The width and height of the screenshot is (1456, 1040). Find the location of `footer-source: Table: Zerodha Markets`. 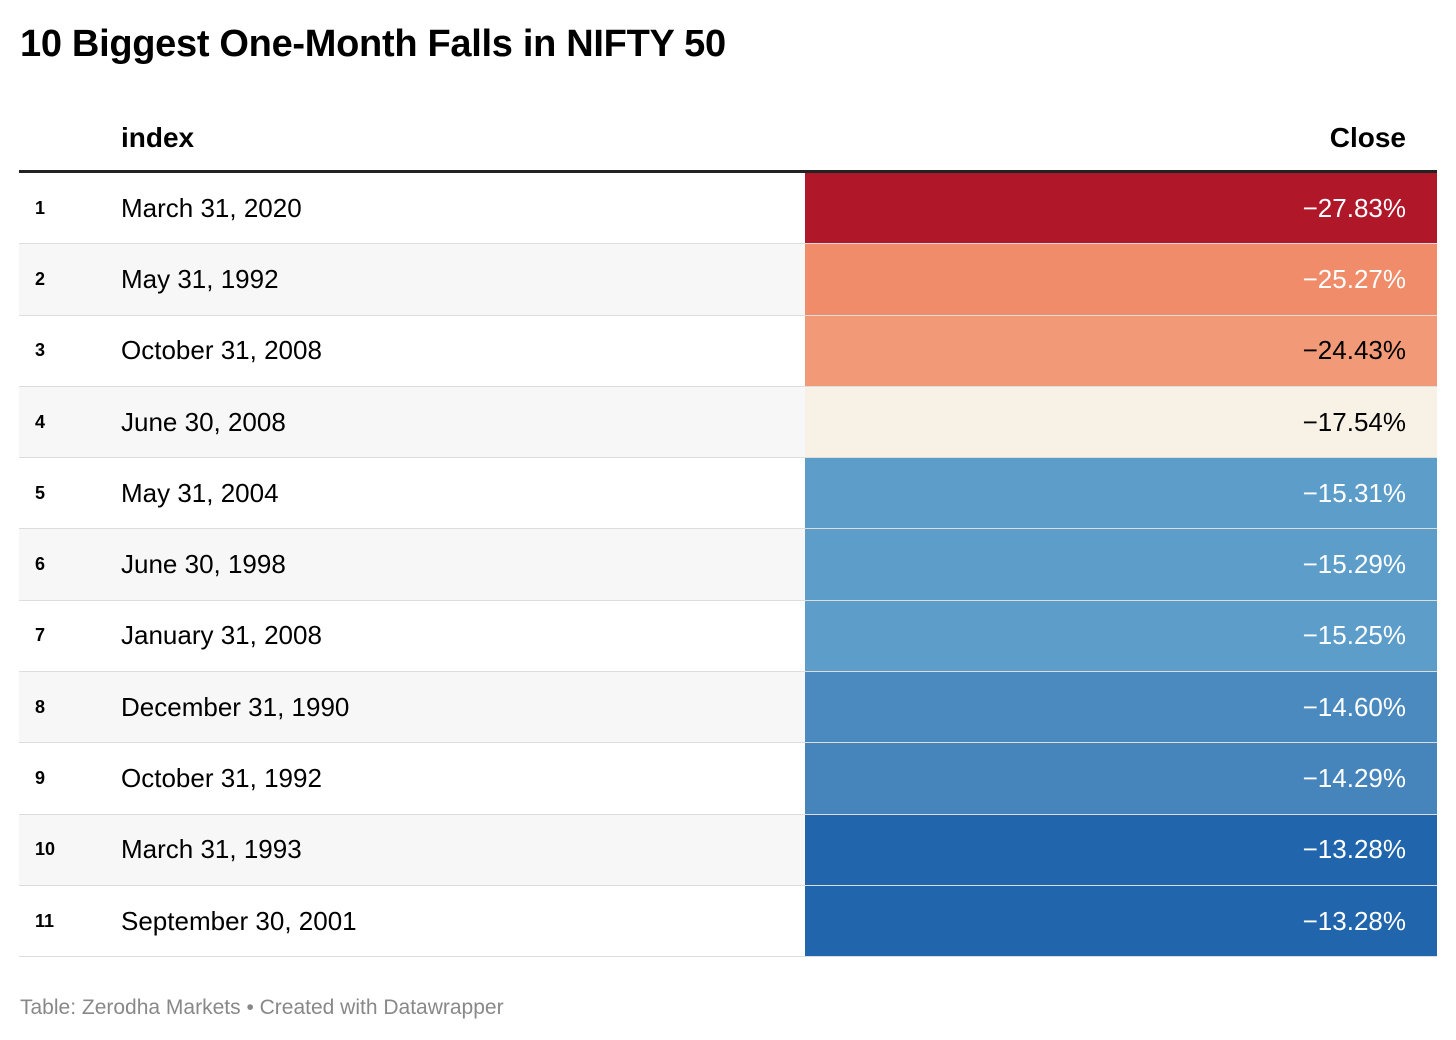

footer-source: Table: Zerodha Markets is located at coordinates (130, 1007).